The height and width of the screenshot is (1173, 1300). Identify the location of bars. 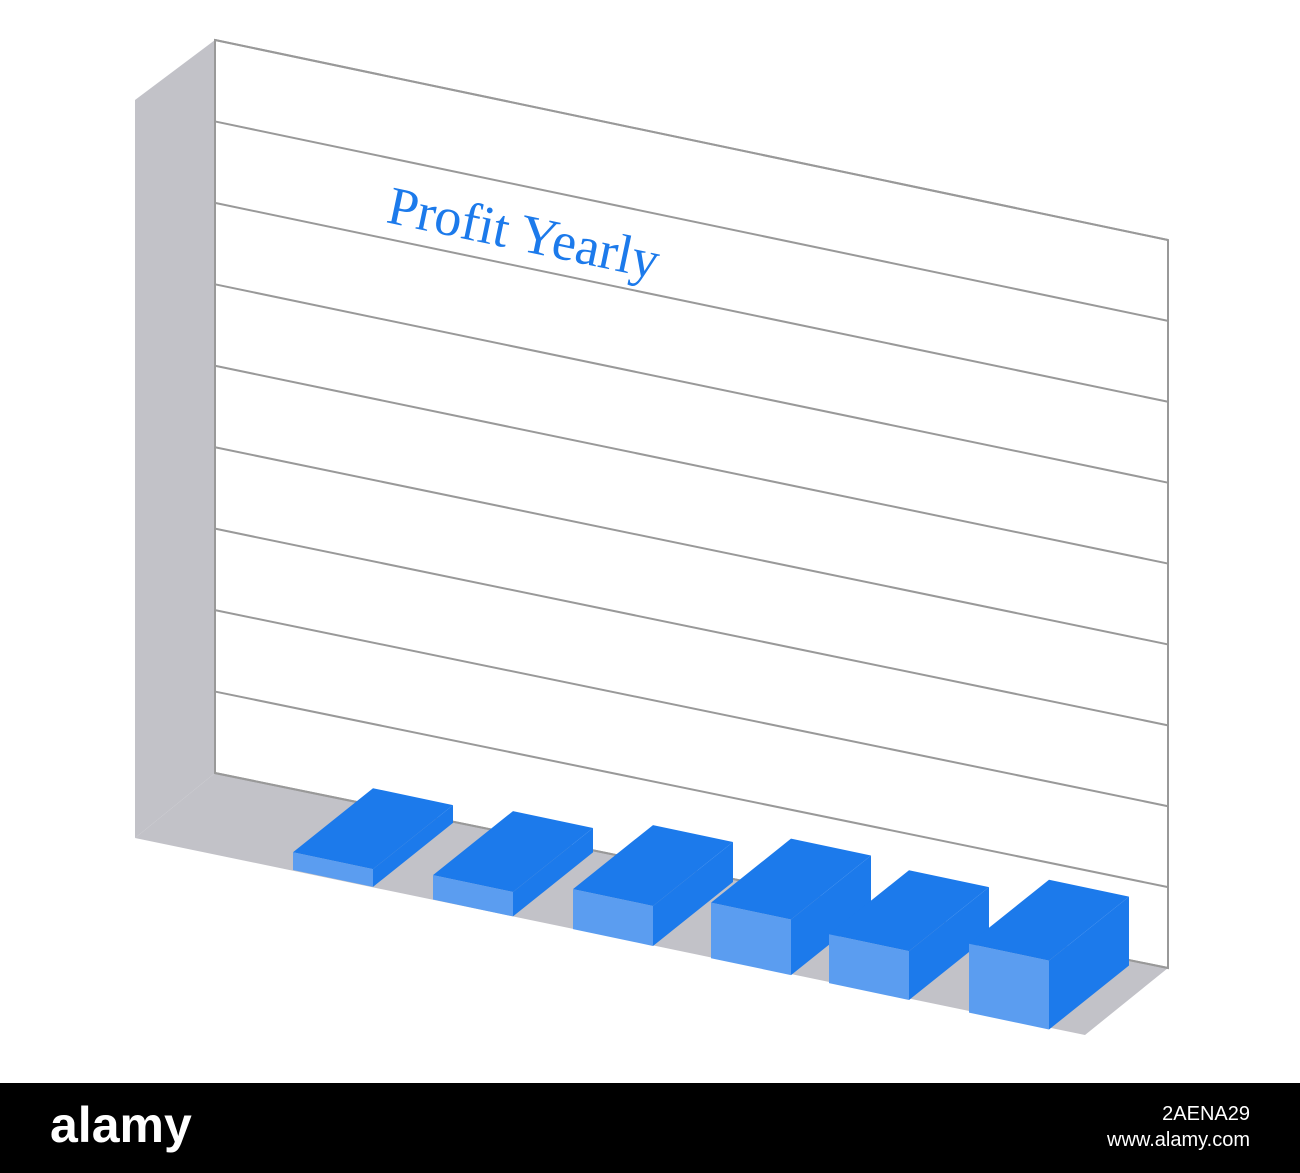
(711, 909).